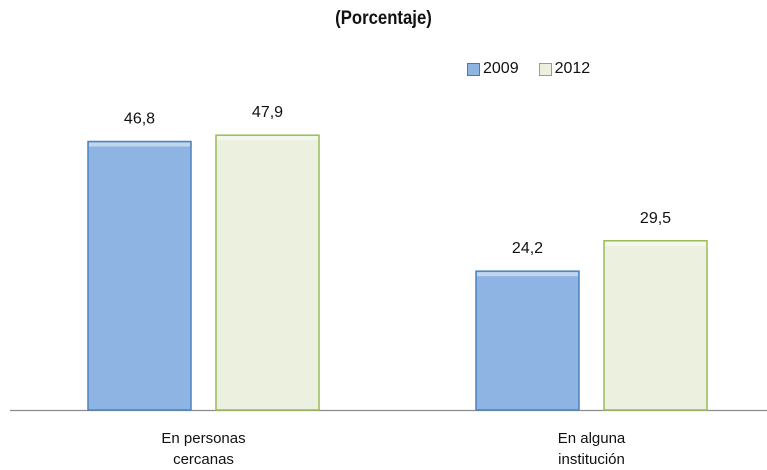 This screenshot has width=767, height=470. Describe the element at coordinates (501, 68) in the screenshot. I see `legend-label-series-1: 2009` at that location.